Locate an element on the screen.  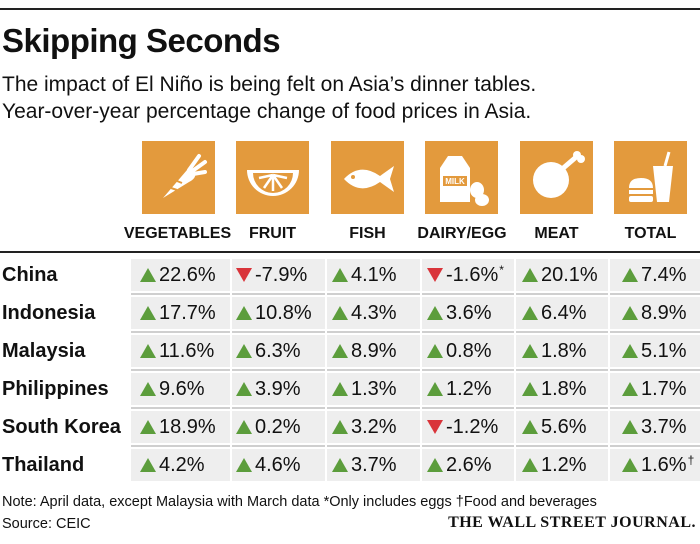
table-cell: 3.9% is located at coordinates (268, 389).